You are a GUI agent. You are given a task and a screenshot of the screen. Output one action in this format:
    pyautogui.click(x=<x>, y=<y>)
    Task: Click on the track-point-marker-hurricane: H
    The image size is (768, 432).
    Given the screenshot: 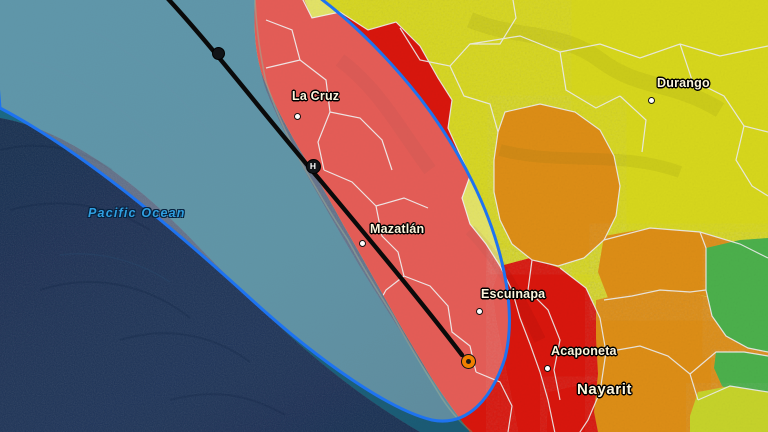 What is the action you would take?
    pyautogui.click(x=313, y=166)
    